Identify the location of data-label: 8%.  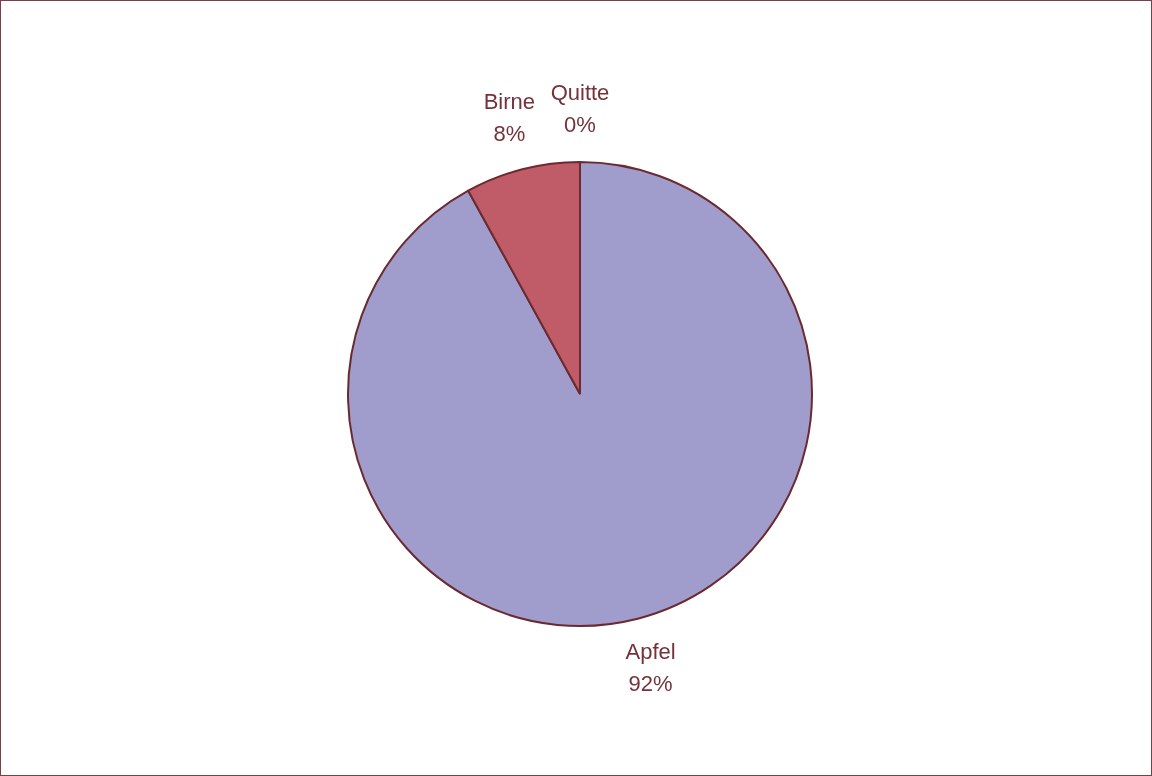
(509, 133).